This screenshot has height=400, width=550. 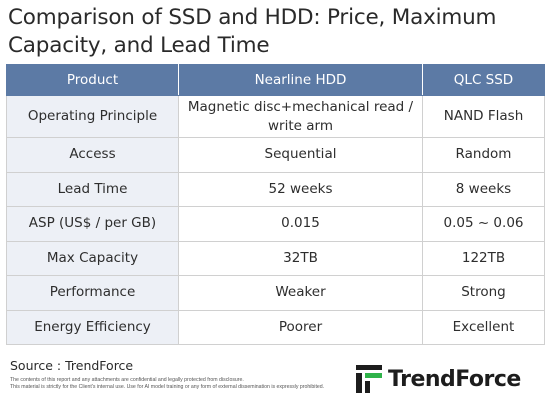 I want to click on row-label: Lead Time, so click(x=92, y=189).